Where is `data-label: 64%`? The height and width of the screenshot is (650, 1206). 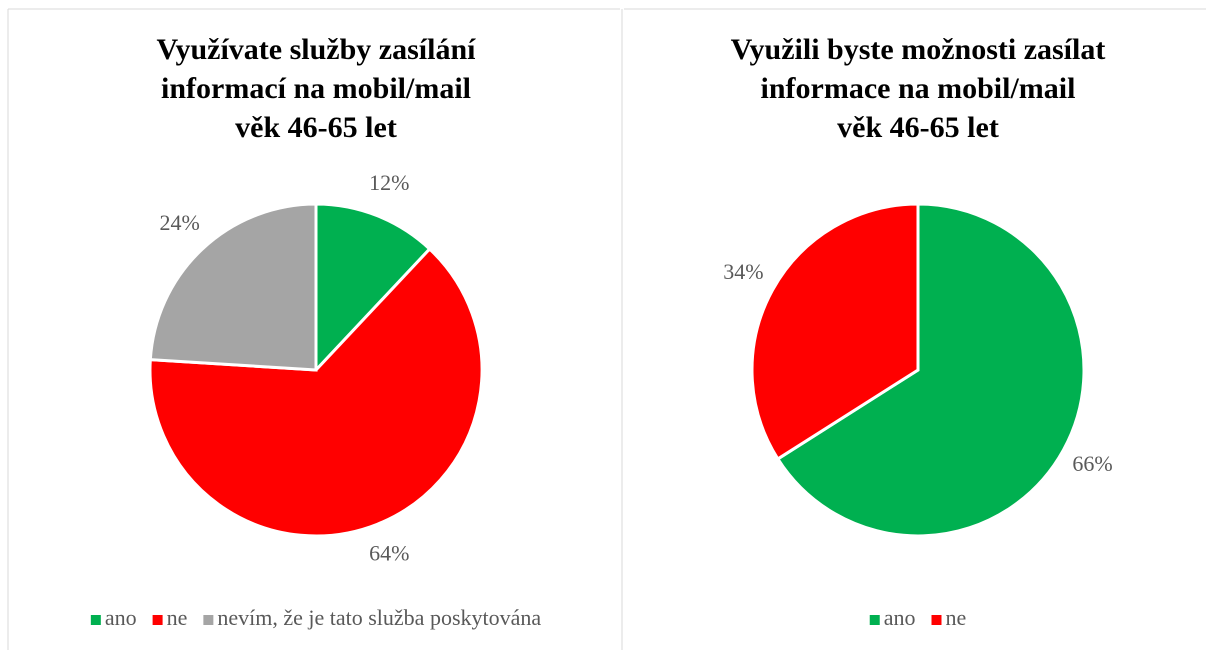
data-label: 64% is located at coordinates (389, 552).